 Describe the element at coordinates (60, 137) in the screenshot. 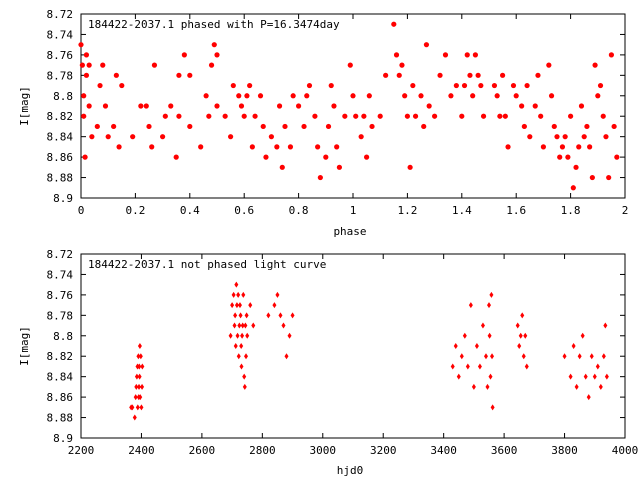

I see `y-tick-label: 8.84` at that location.